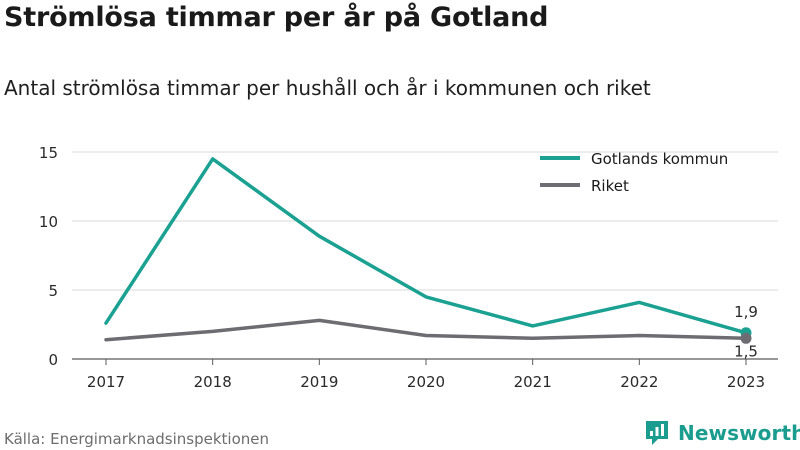  Describe the element at coordinates (746, 312) in the screenshot. I see `end-value-label: 1,9` at that location.